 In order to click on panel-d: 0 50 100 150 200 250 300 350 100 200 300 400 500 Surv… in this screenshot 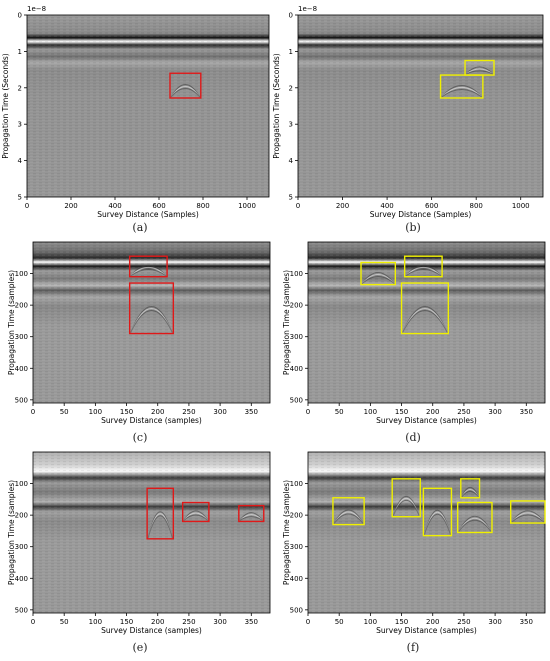, I will do `click(414, 333)`.